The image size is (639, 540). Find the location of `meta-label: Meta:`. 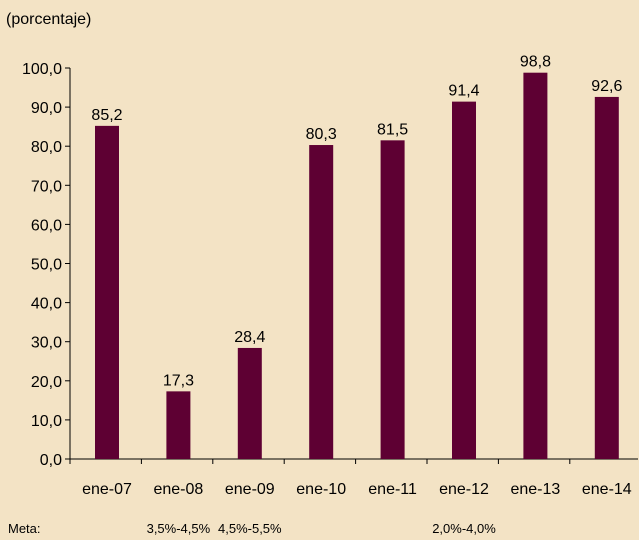

meta-label: Meta: is located at coordinates (24, 528).